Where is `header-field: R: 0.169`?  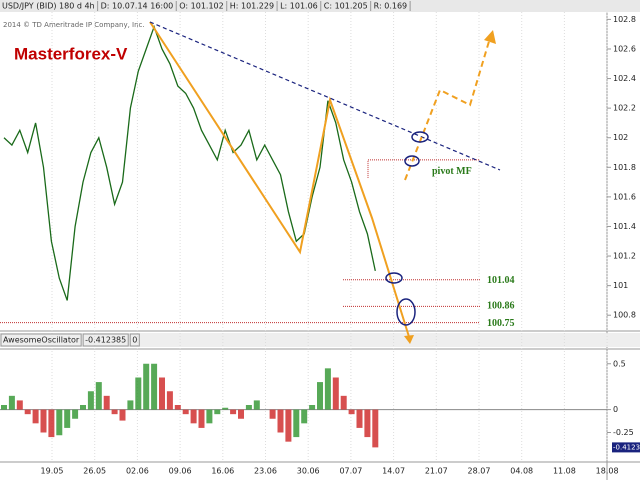
header-field: R: 0.169 is located at coordinates (390, 6).